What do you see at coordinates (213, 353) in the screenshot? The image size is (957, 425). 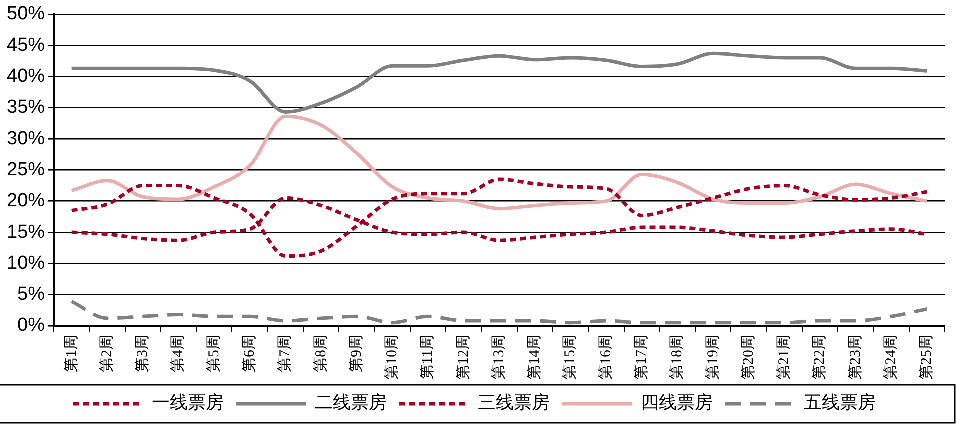 I see `x-tick-label: 第5周` at bounding box center [213, 353].